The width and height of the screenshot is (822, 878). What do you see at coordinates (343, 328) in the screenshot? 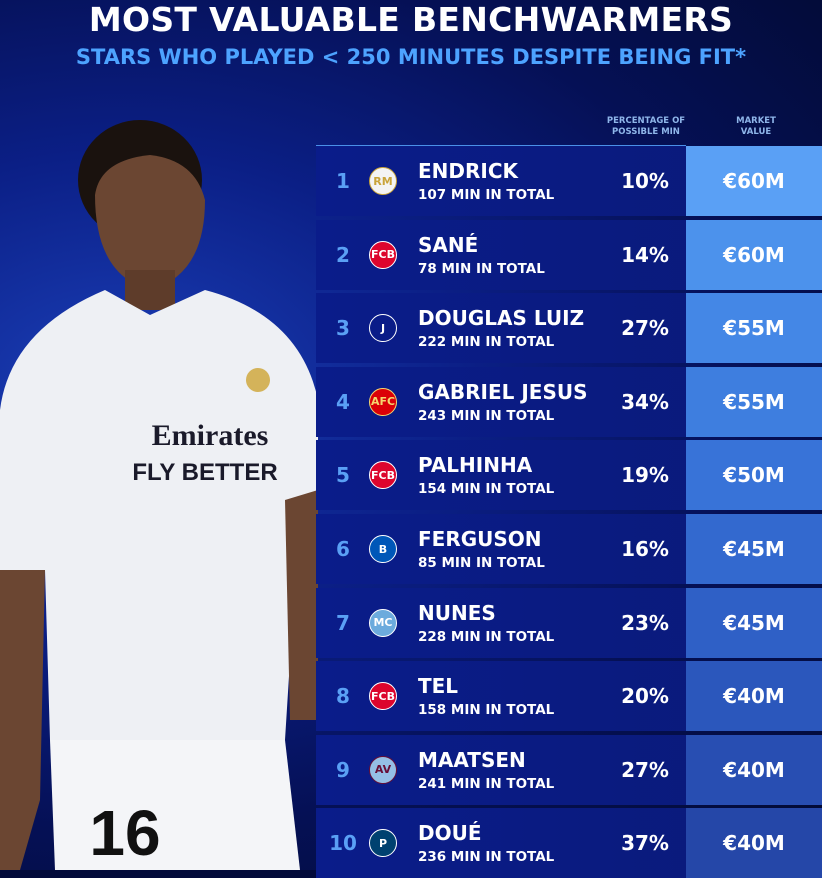
I see `rank: 3` at bounding box center [343, 328].